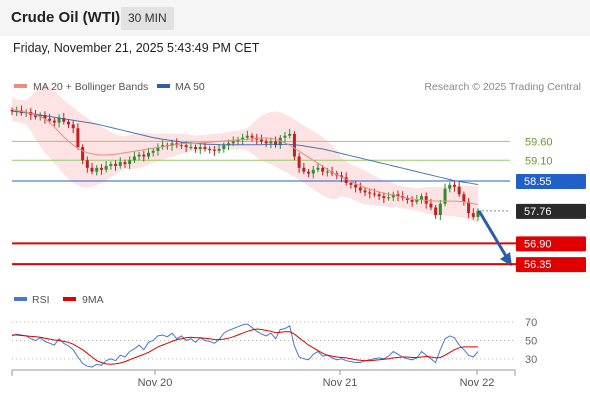 Image resolution: width=590 pixels, height=400 pixels. I want to click on level-box-57.76, so click(551, 211).